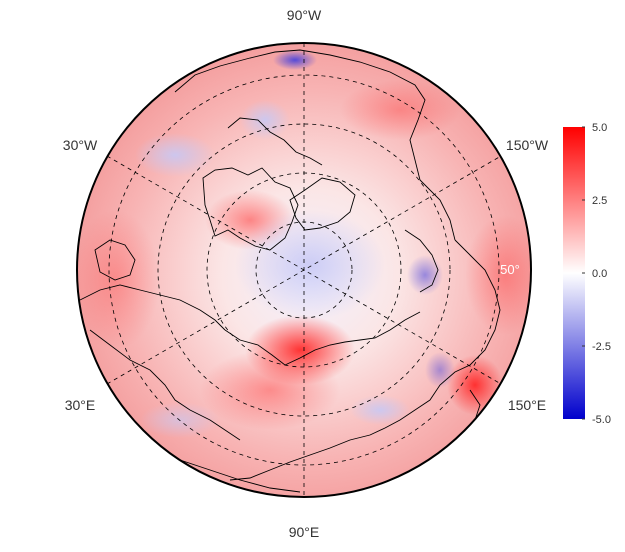 Image resolution: width=625 pixels, height=552 pixels. What do you see at coordinates (498, 275) in the screenshot?
I see `warm-anomaly-pacific` at bounding box center [498, 275].